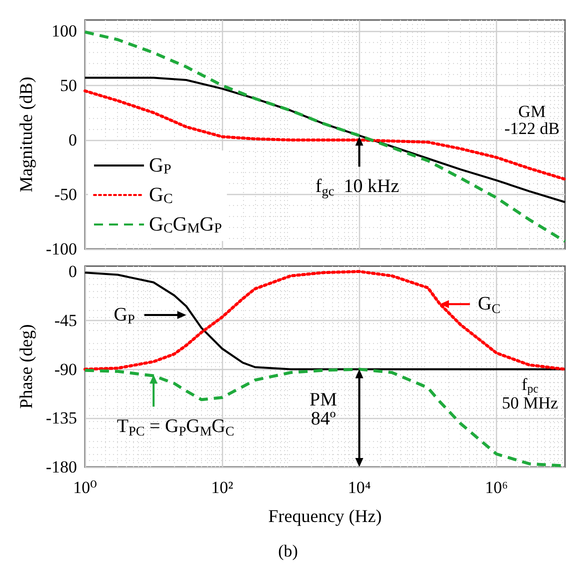 This screenshot has height=571, width=575. What do you see at coordinates (26, 134) in the screenshot?
I see `y-axis-title: Magnitude (dB)` at bounding box center [26, 134].